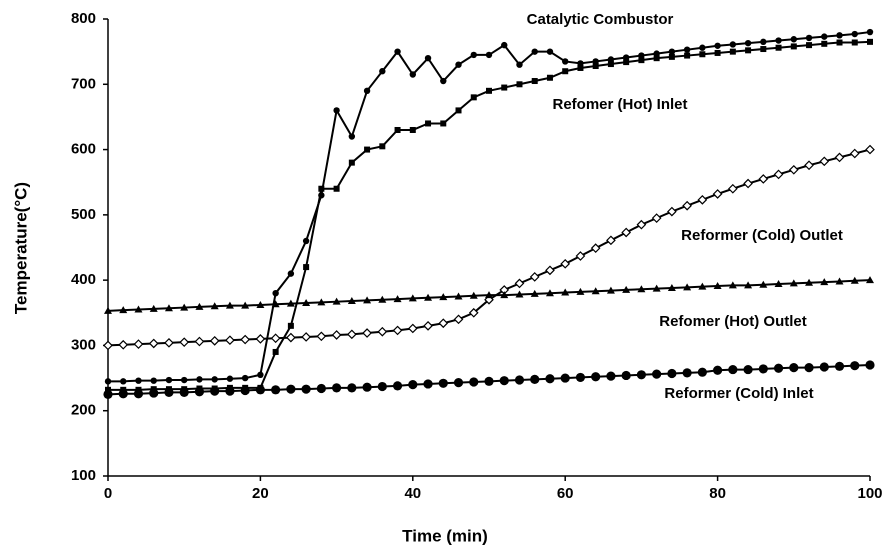 Image resolution: width=890 pixels, height=549 pixels. I want to click on x-tick-label: 0, so click(108, 493).